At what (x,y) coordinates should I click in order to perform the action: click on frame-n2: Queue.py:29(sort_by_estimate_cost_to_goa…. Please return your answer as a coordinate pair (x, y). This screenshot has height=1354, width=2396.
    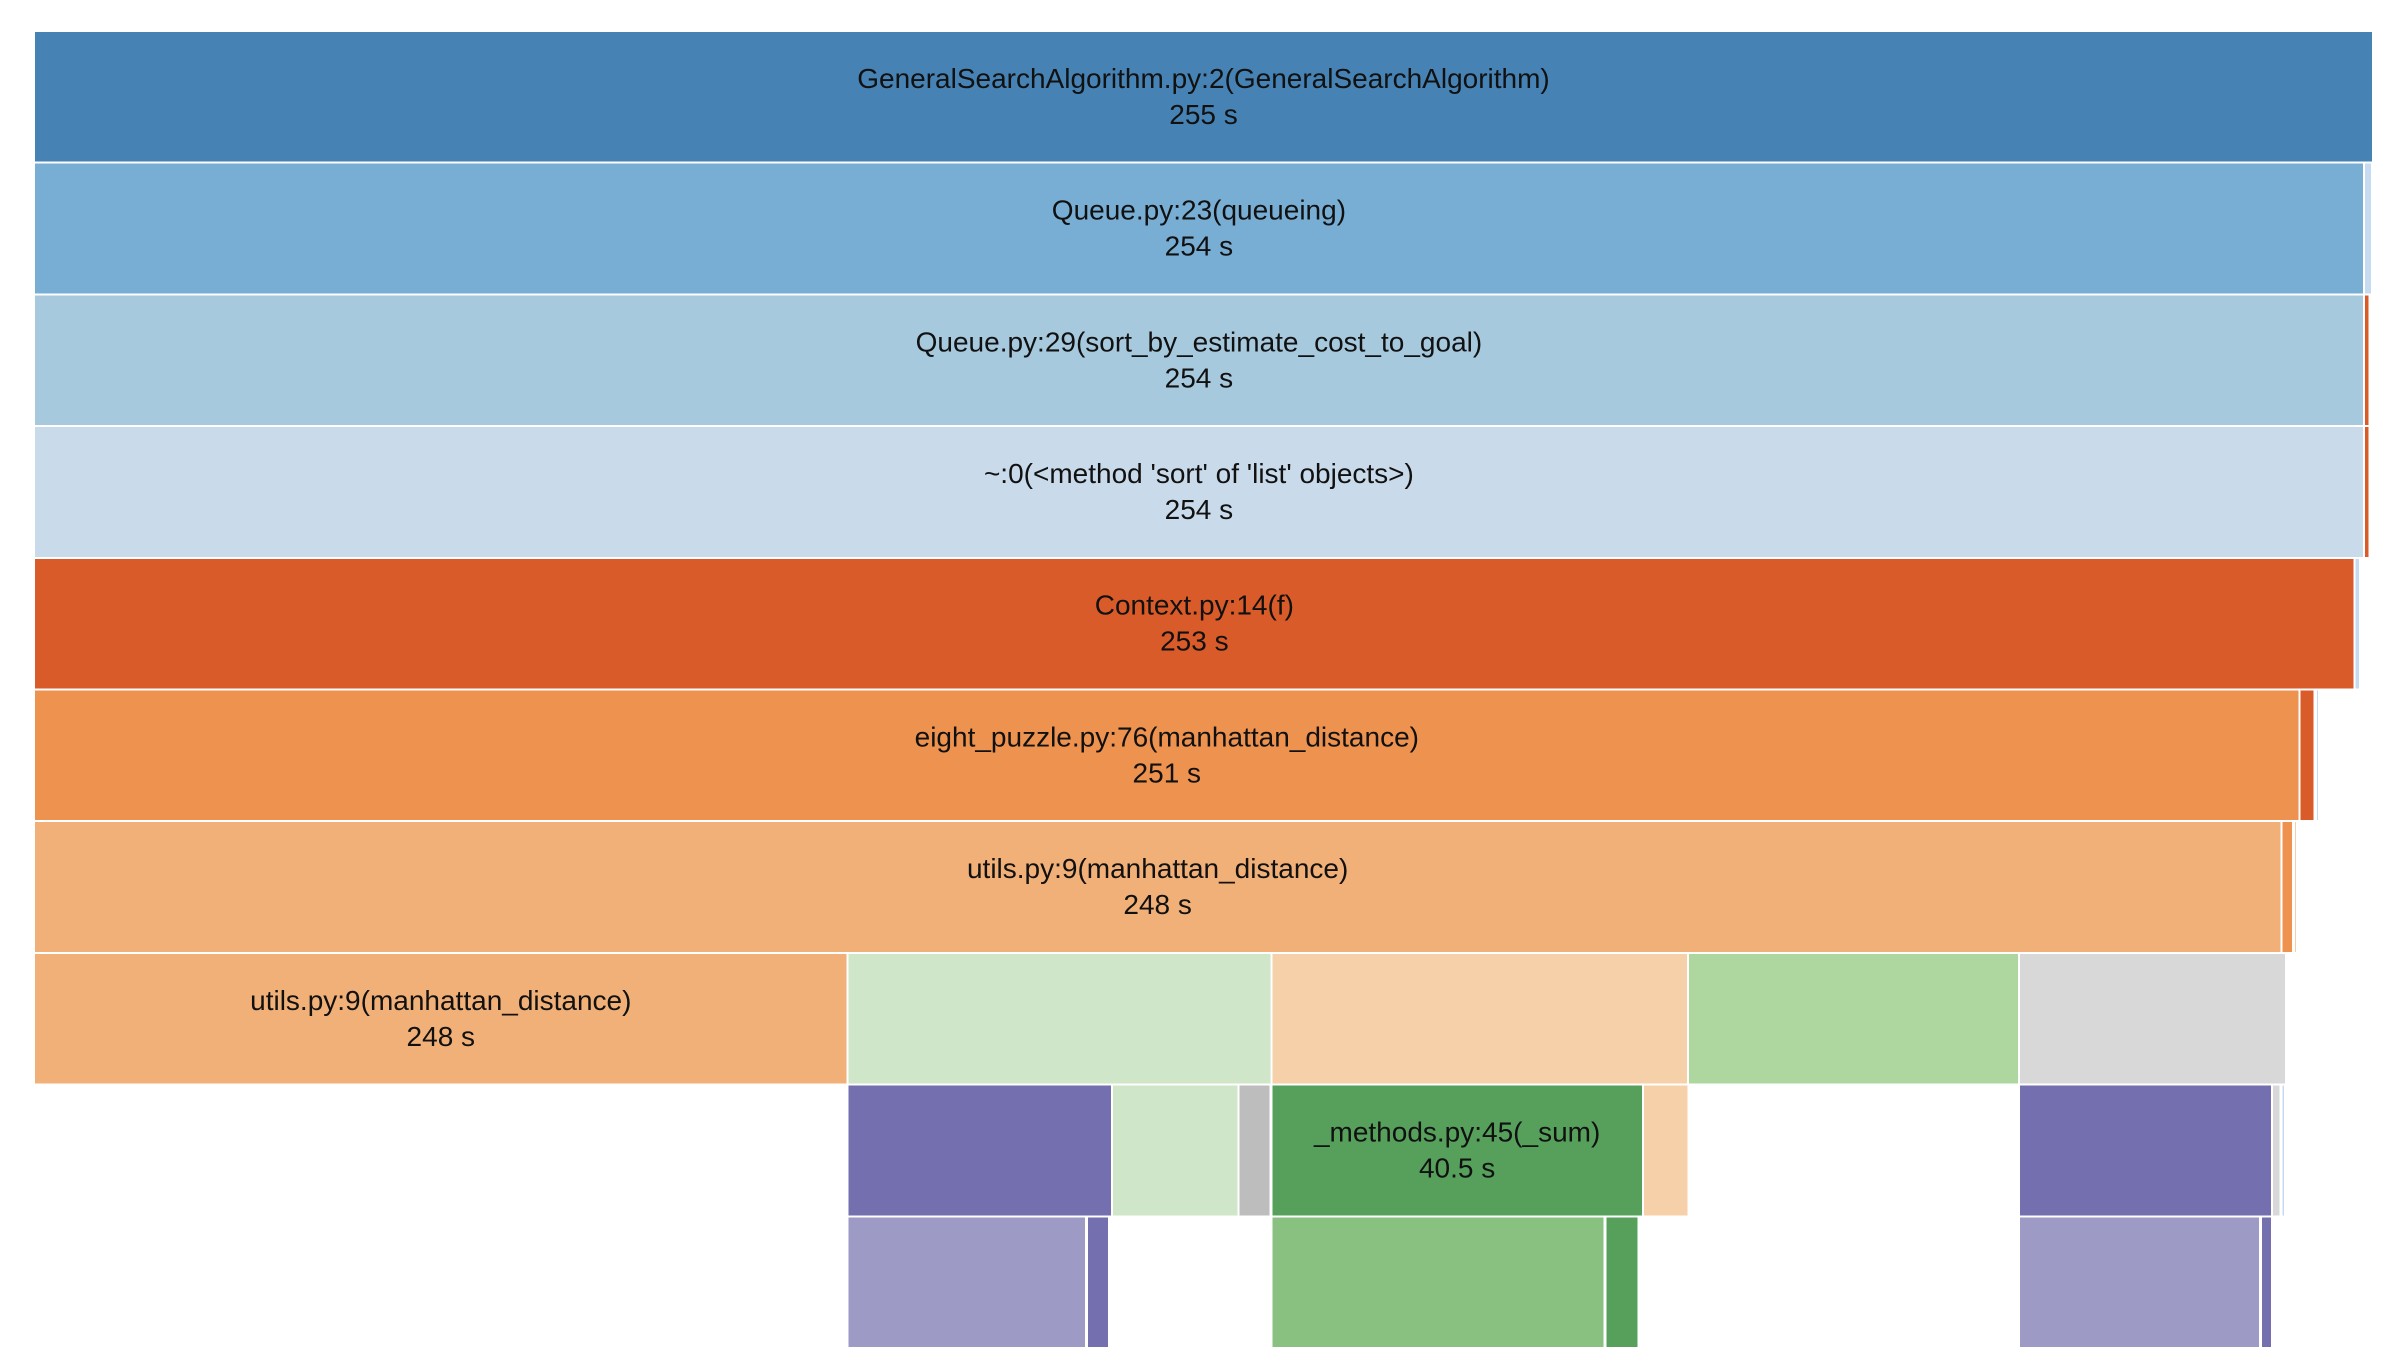
    Looking at the image, I should click on (1199, 360).